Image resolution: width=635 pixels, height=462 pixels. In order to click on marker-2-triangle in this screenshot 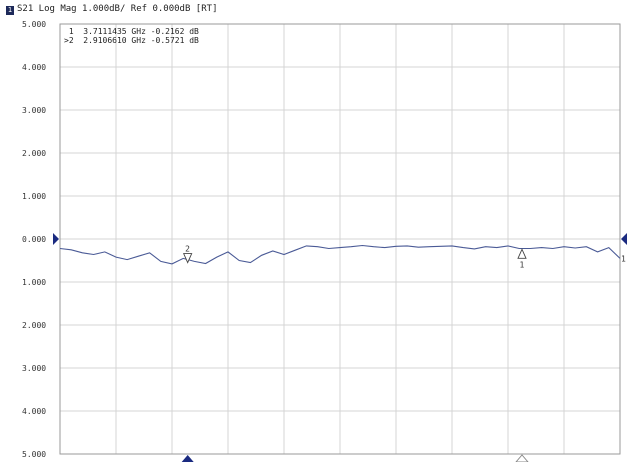, I will do `click(187, 258)`.